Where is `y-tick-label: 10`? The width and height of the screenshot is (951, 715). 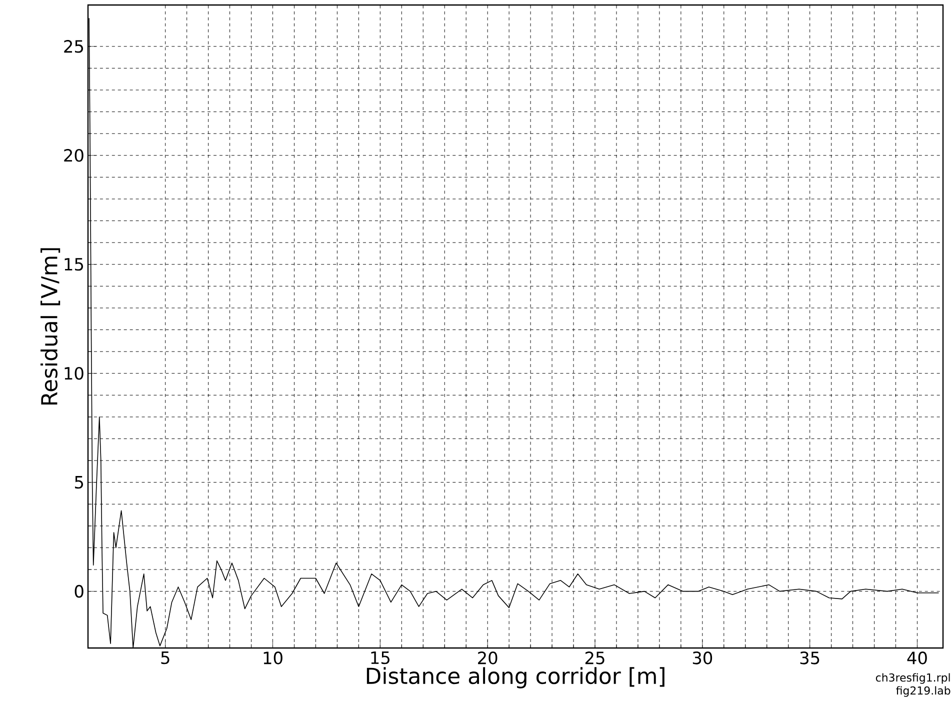 y-tick-label: 10 is located at coordinates (74, 373).